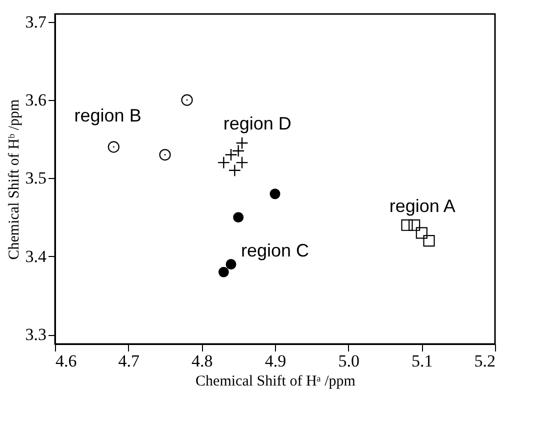 The image size is (558, 436). What do you see at coordinates (14, 179) in the screenshot?
I see `y-axis-title: Chemical Shift of Hᵇ /ppm` at bounding box center [14, 179].